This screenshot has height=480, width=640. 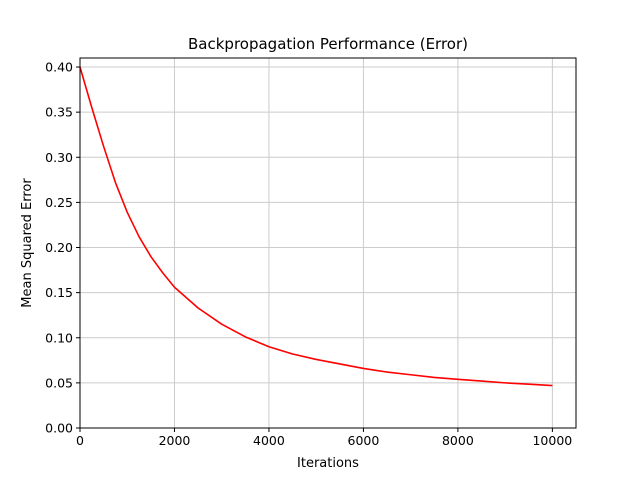 I want to click on x-tick-label: 8000, so click(x=458, y=440).